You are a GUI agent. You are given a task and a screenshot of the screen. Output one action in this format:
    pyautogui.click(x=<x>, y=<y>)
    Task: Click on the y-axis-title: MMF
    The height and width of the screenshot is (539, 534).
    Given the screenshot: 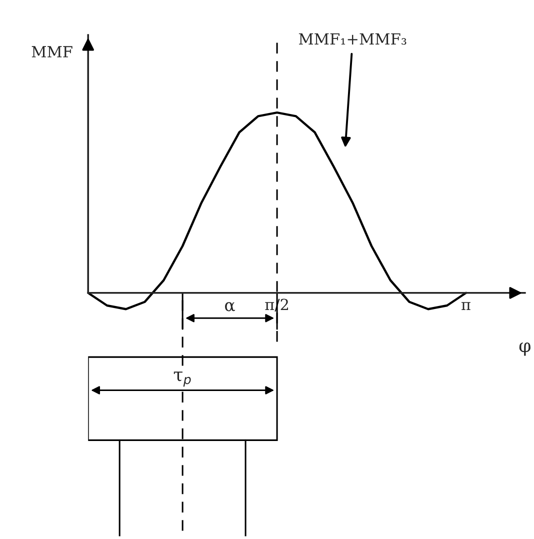 What is the action you would take?
    pyautogui.click(x=52, y=52)
    